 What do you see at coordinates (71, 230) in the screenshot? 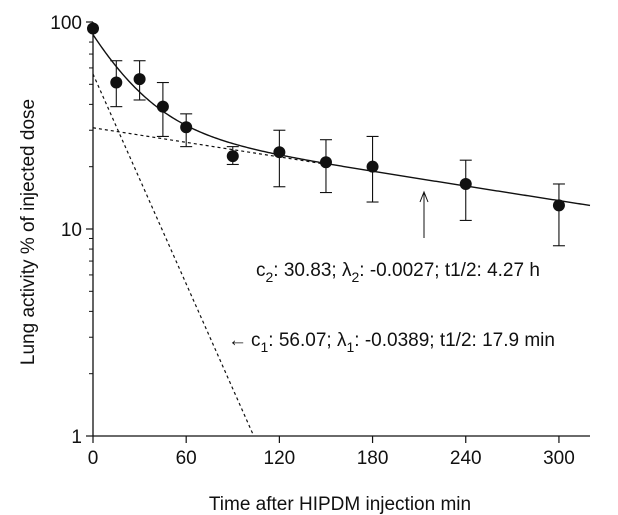
I see `y-tick-label: 10` at bounding box center [71, 230].